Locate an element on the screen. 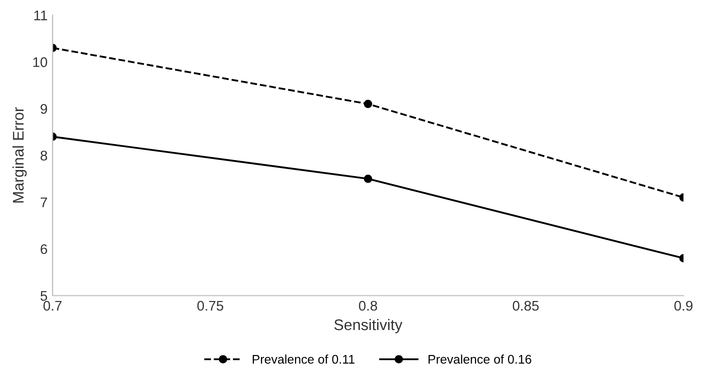 The width and height of the screenshot is (701, 379). x-tick-label: 0.8 is located at coordinates (368, 305).